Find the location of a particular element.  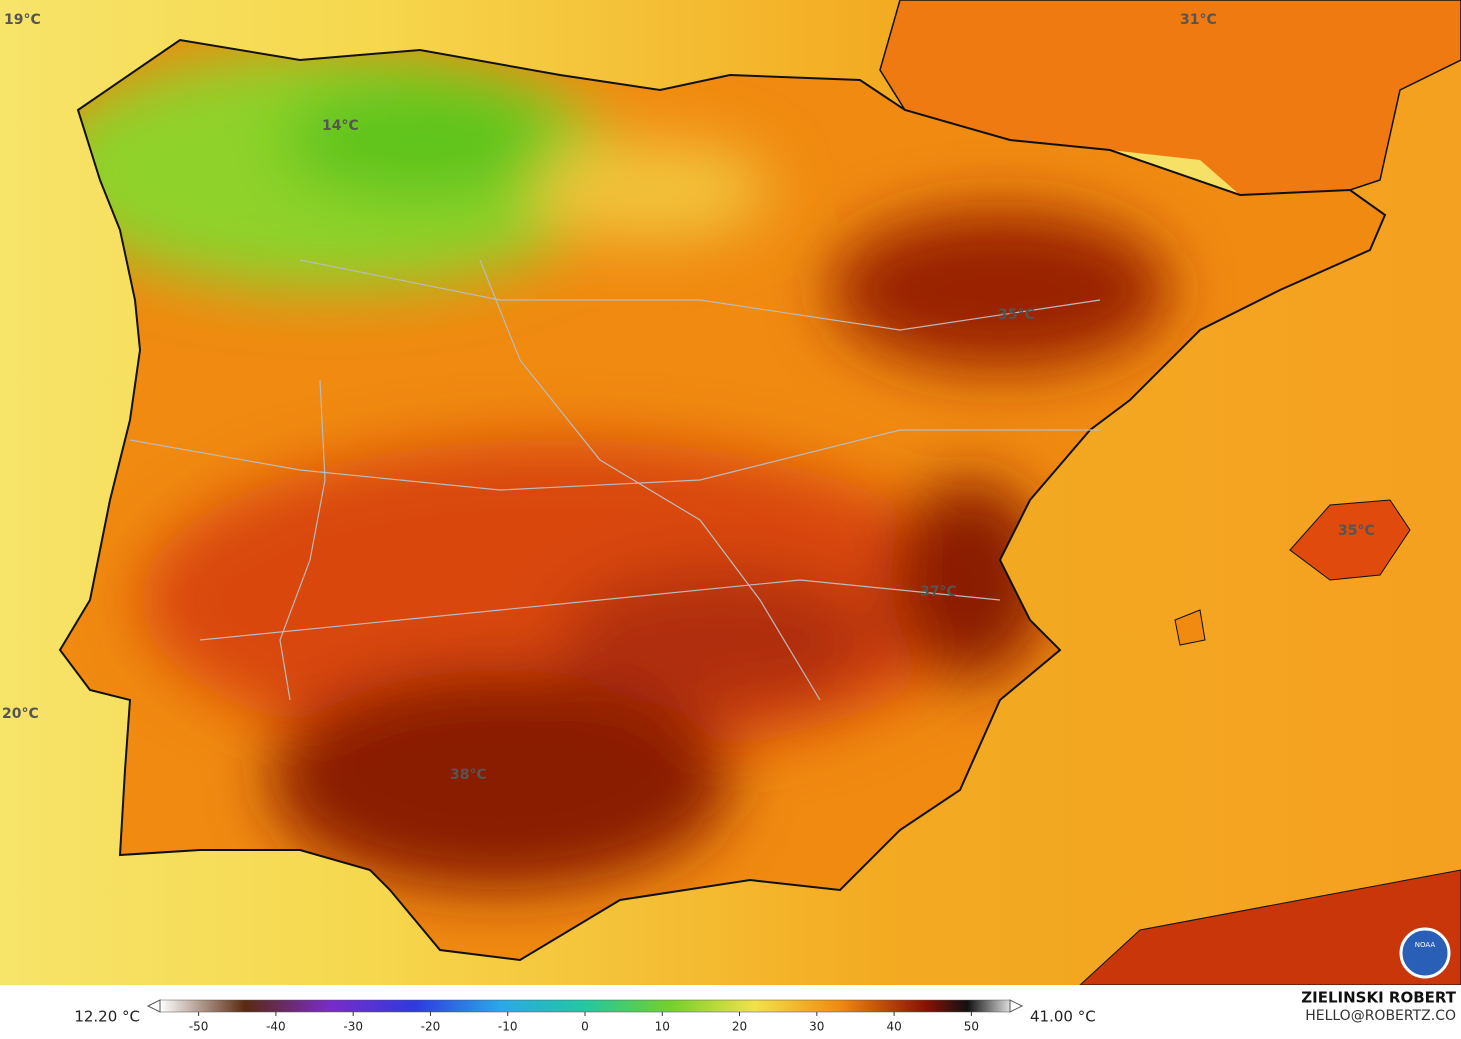

mallorca is located at coordinates (1350, 540).